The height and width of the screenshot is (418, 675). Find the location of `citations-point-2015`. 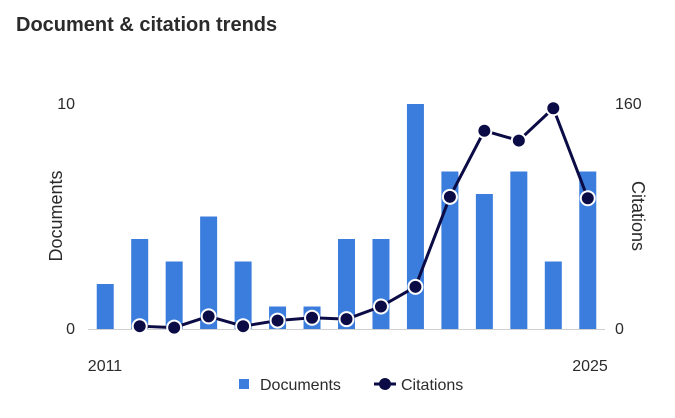

citations-point-2015 is located at coordinates (243, 326).